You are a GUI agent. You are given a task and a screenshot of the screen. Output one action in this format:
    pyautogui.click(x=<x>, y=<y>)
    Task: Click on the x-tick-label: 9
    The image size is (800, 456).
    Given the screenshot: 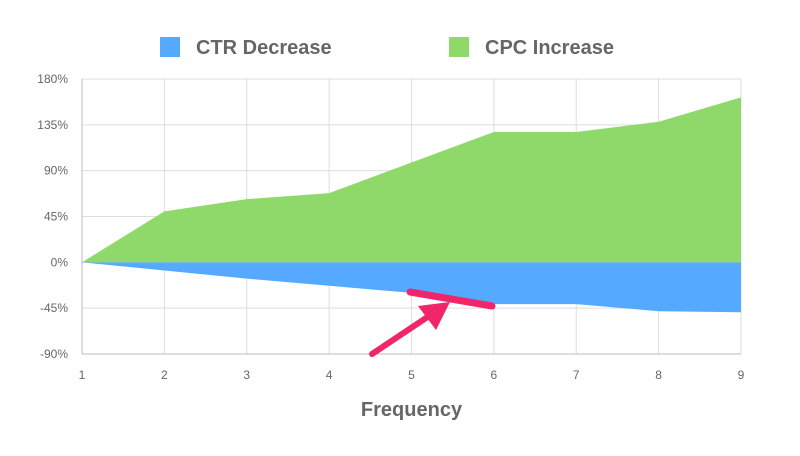 What is the action you would take?
    pyautogui.click(x=741, y=375)
    